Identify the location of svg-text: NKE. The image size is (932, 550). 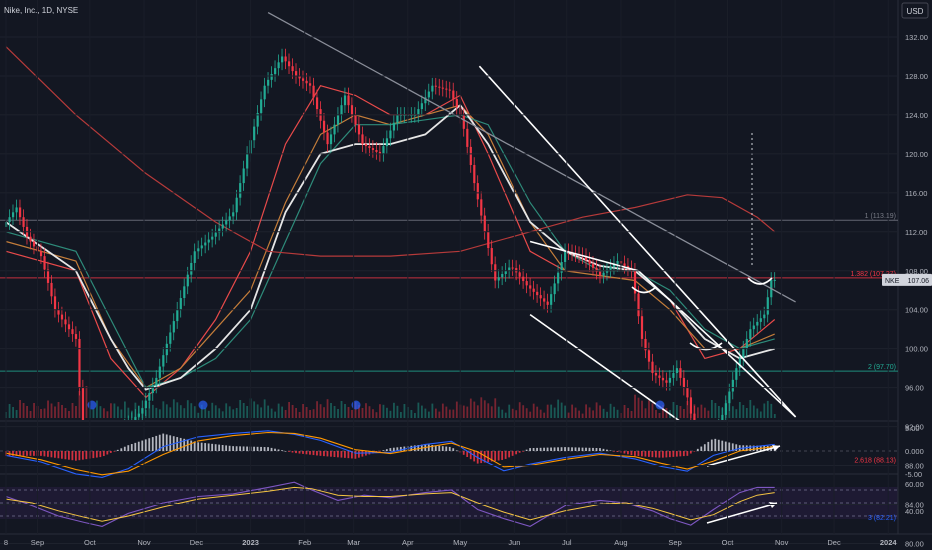
(892, 281).